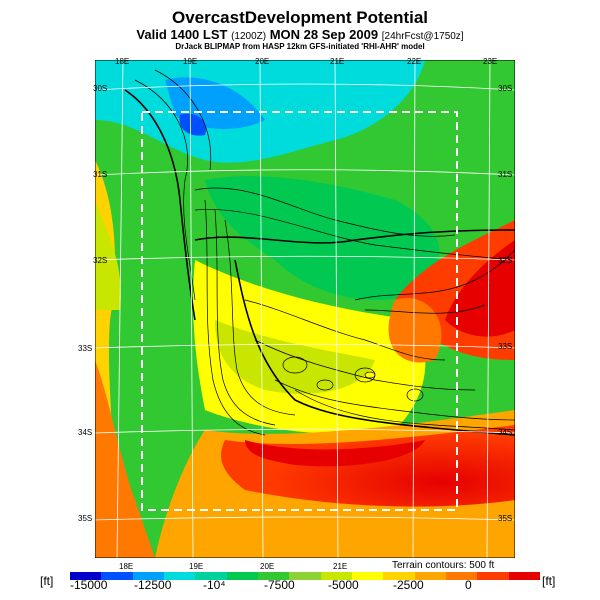 This screenshot has width=600, height=600. What do you see at coordinates (480, 288) in the screenshot?
I see `east-deep-red-zone` at bounding box center [480, 288].